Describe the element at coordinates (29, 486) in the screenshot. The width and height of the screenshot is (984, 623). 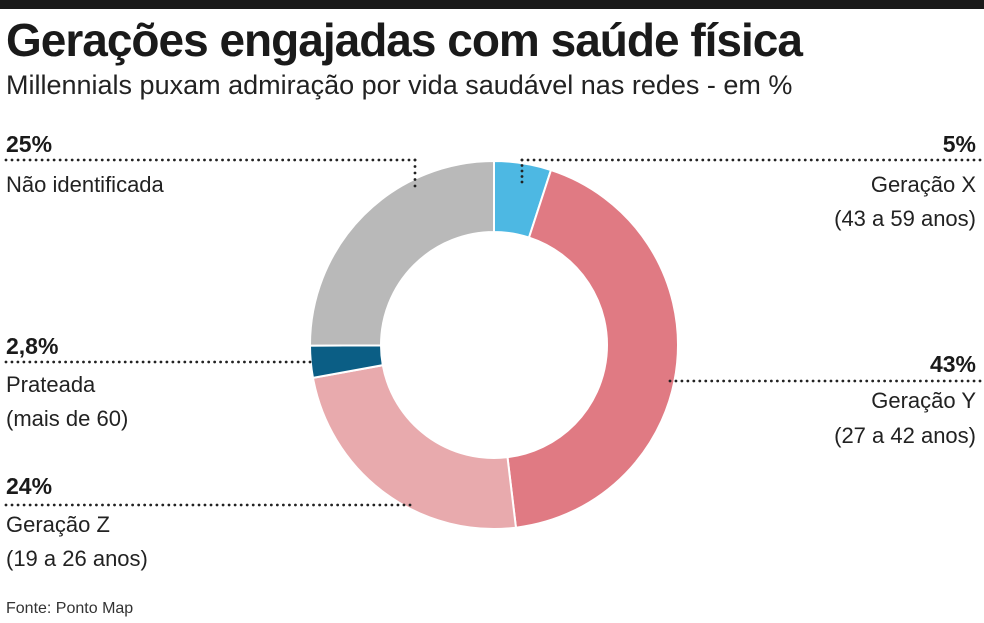
I see `slice-value-geracao-z: 24%` at that location.